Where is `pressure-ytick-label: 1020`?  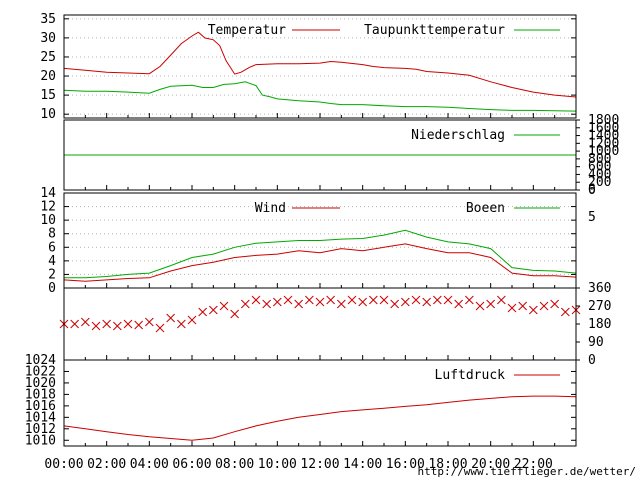 pressure-ytick-label: 1020 is located at coordinates (40, 383).